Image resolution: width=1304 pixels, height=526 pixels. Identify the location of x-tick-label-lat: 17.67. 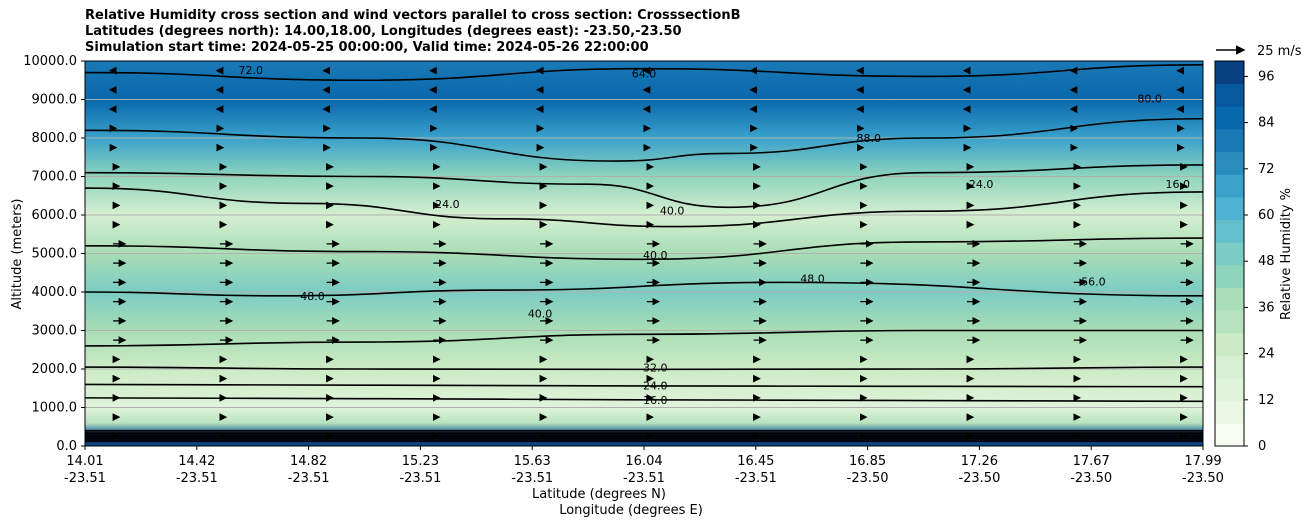
(1091, 461).